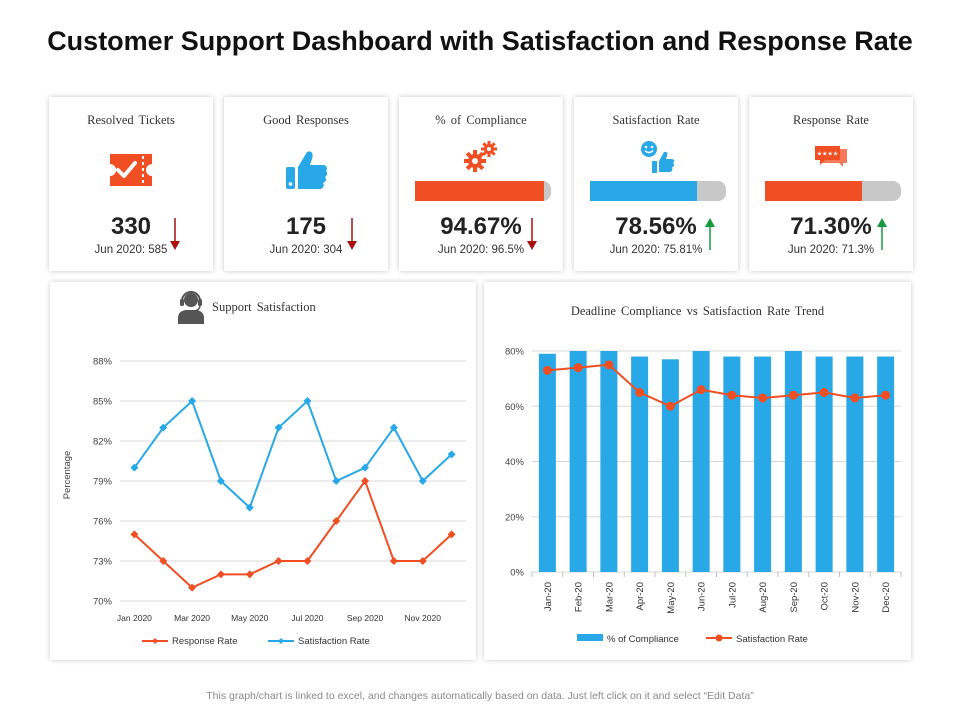 The image size is (960, 720). I want to click on kpi-value: 78.56%, so click(656, 226).